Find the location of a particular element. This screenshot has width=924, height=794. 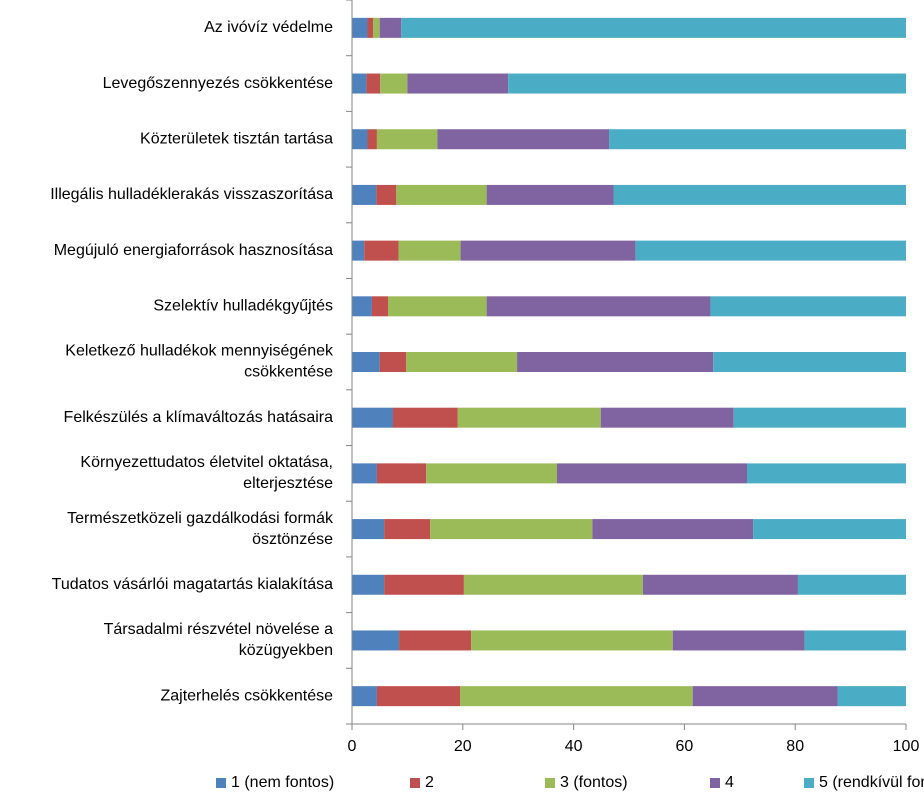

category-label: Keletkező hulladékok mennyiségének is located at coordinates (199, 351).